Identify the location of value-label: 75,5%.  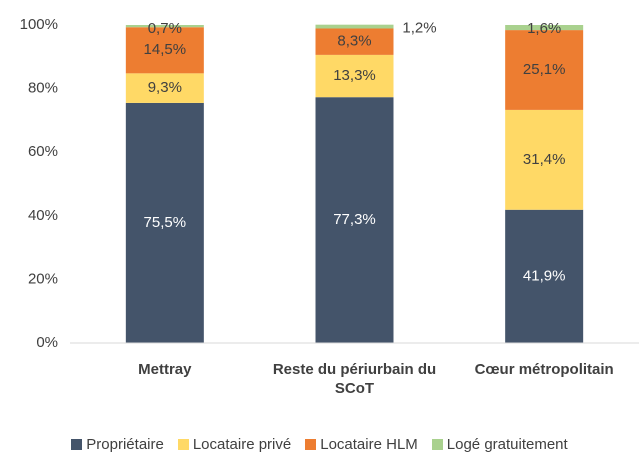
(165, 222).